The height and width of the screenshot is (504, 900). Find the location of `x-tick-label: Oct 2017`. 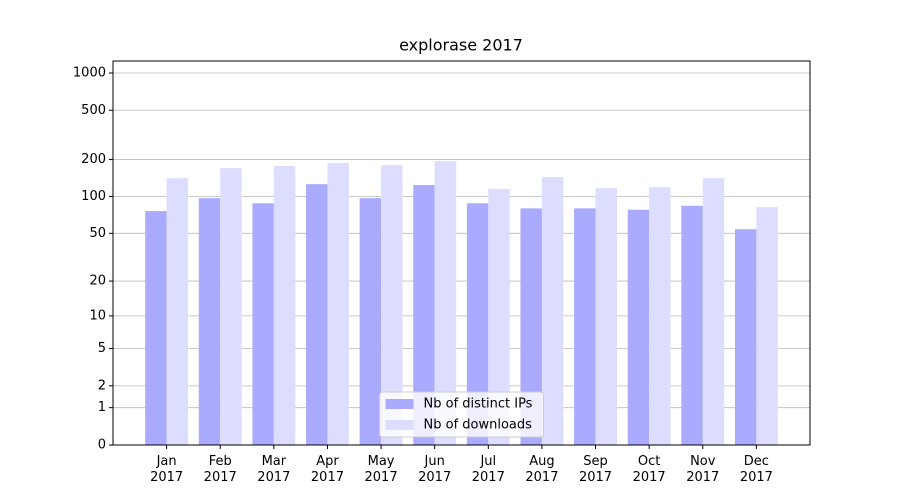

x-tick-label: Oct 2017 is located at coordinates (649, 469).